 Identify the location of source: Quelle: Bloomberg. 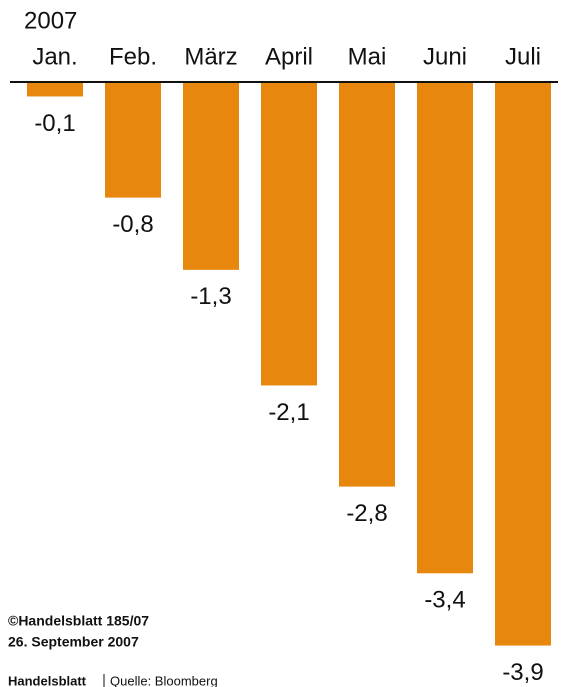
(164, 680).